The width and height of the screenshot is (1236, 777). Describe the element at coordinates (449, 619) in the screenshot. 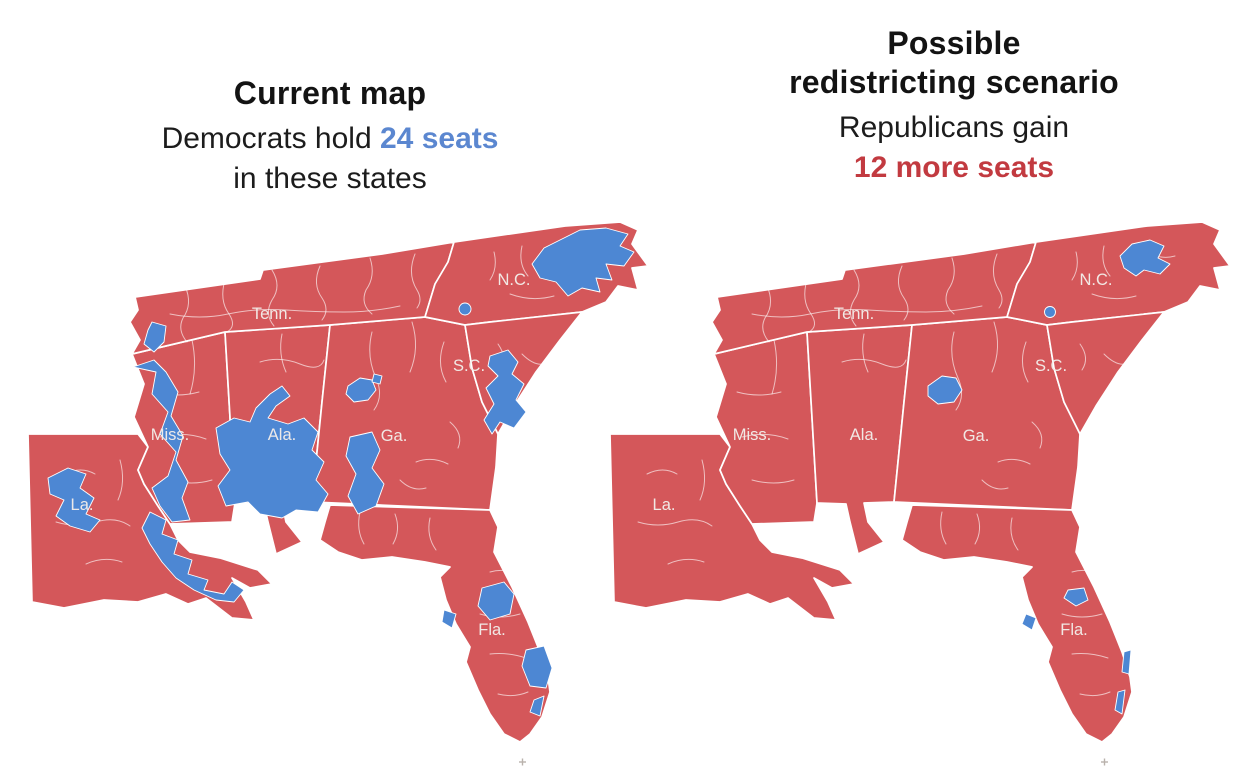

I see `dem-district-stpetersburg` at that location.